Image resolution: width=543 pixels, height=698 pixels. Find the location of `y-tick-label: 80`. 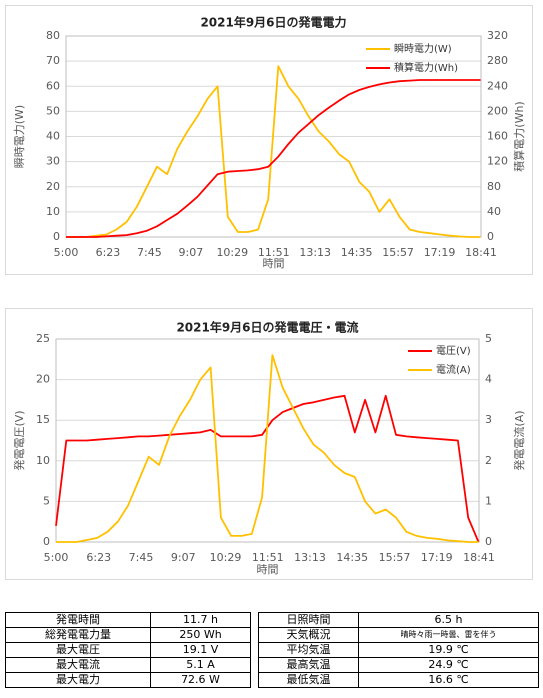

y-tick-label: 80 is located at coordinates (53, 35).